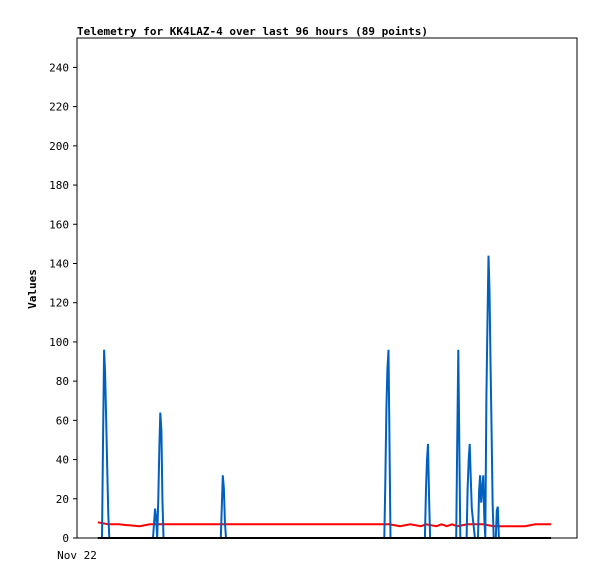  I want to click on y-tick-label: 60, so click(62, 420).